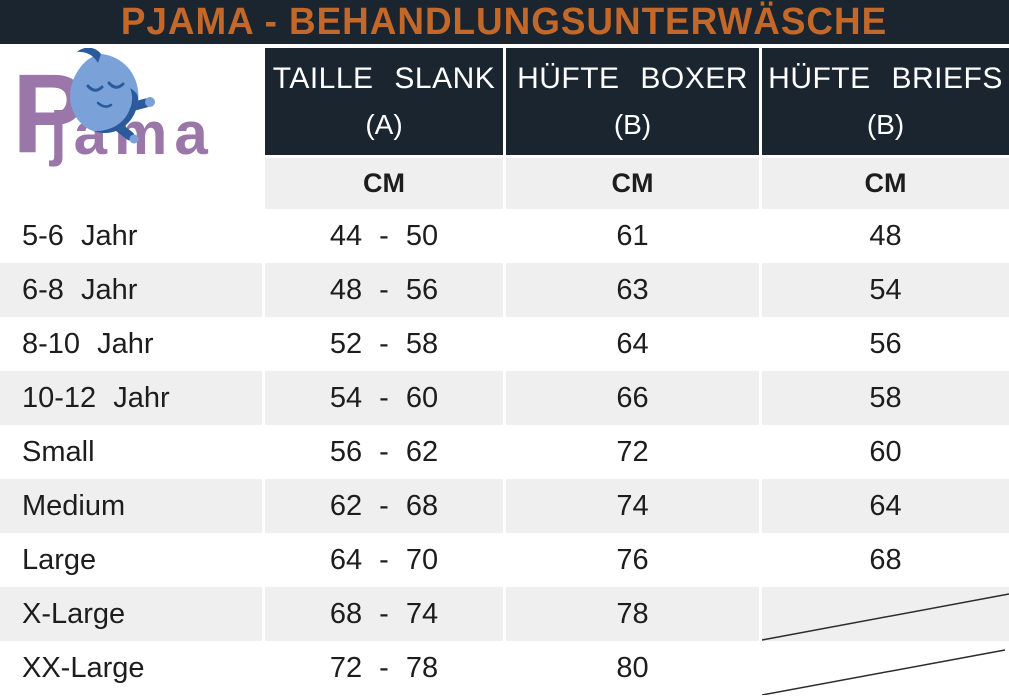  Describe the element at coordinates (631, 452) in the screenshot. I see `boxer-value-cell: 72` at that location.